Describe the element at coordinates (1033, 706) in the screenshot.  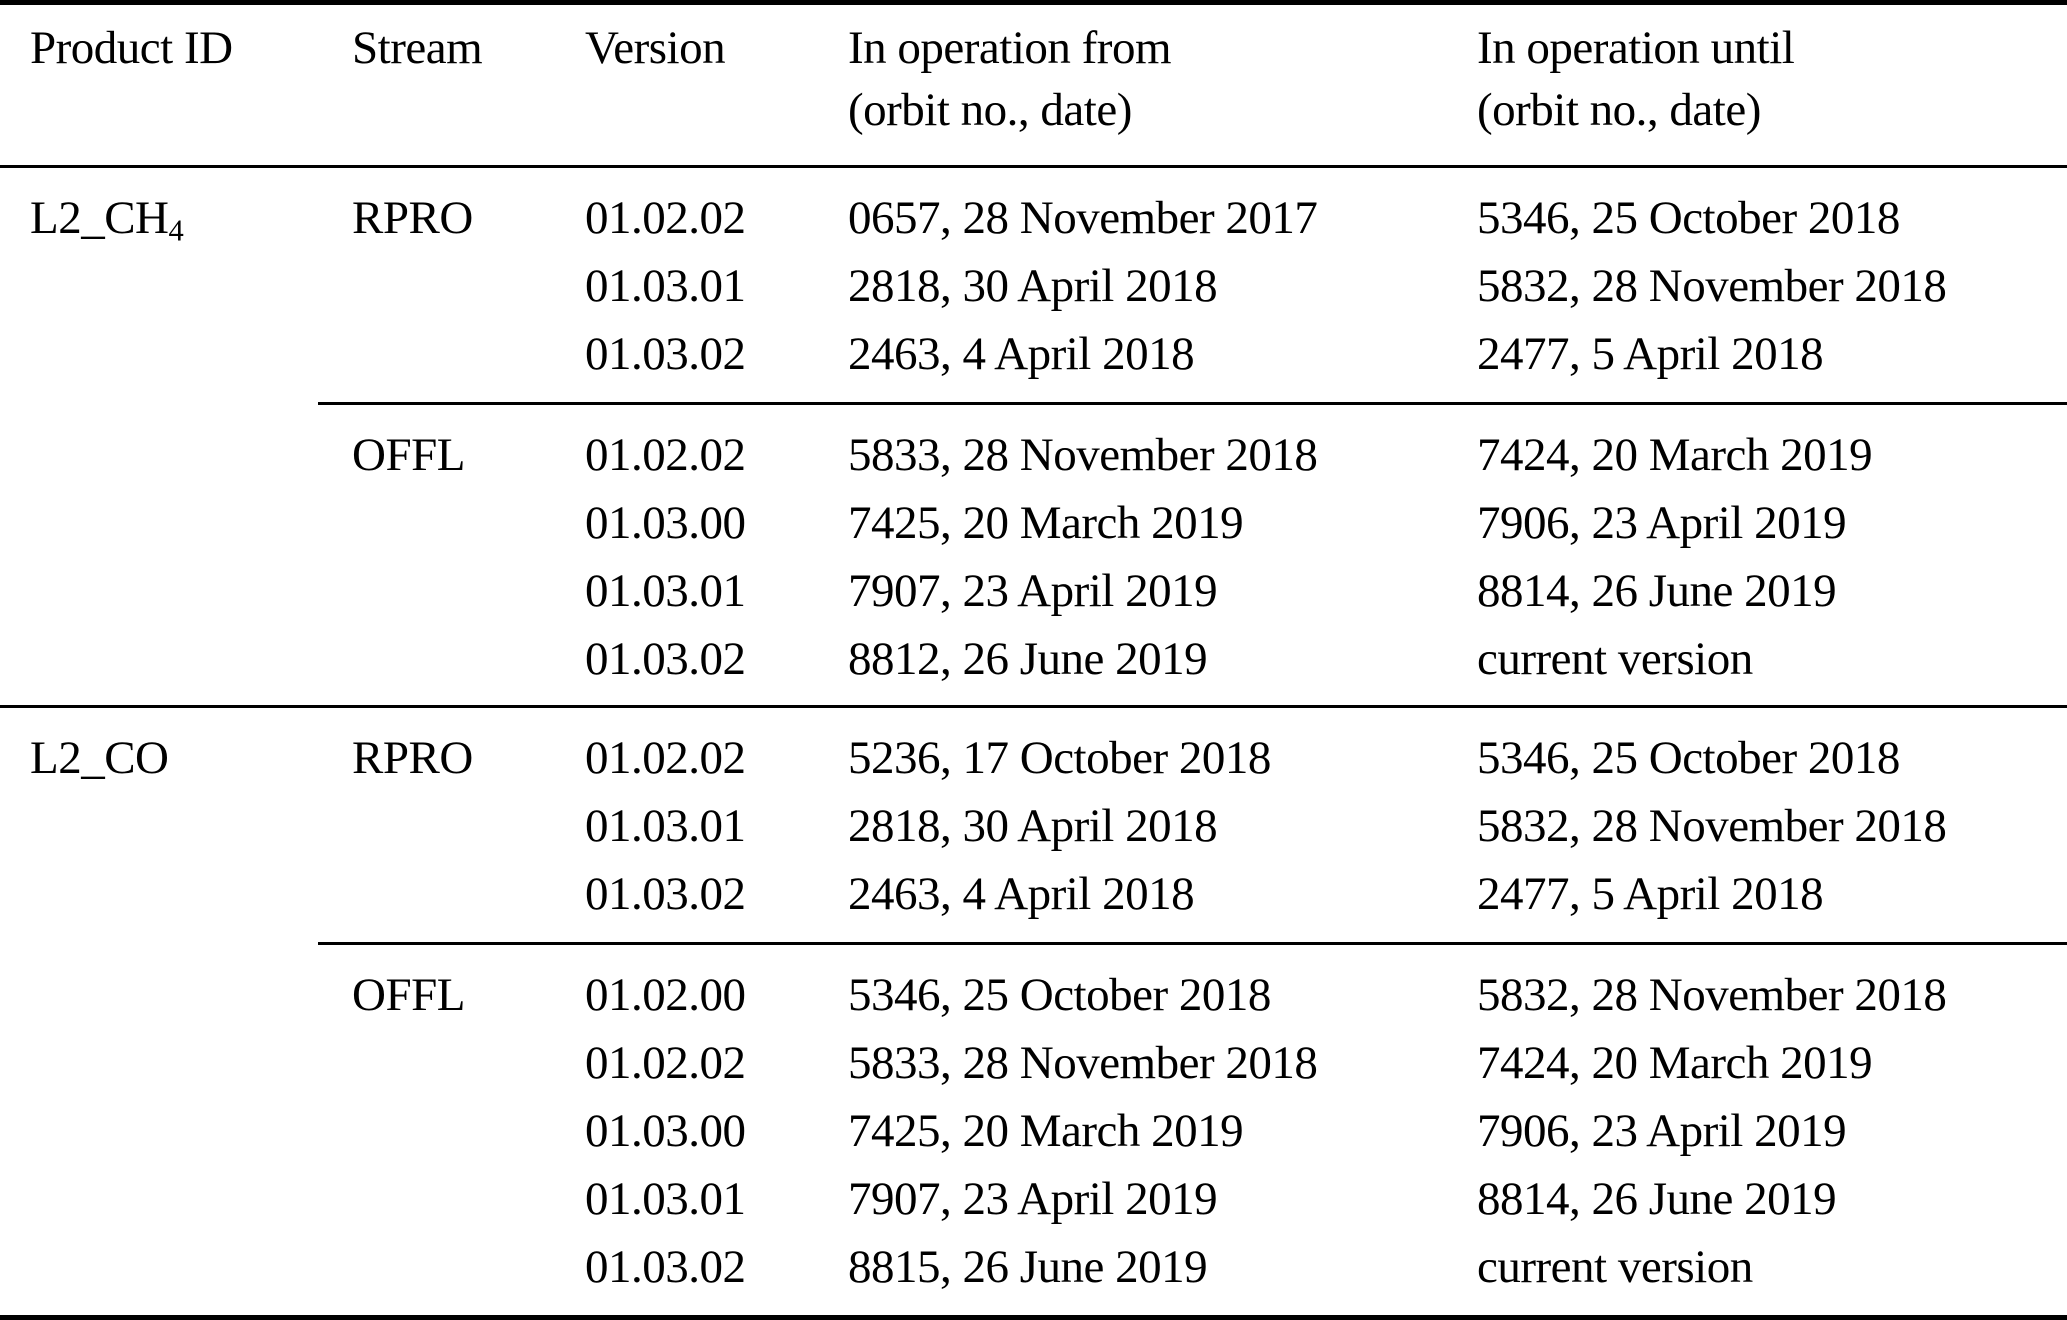
I see `product-block-rule` at that location.